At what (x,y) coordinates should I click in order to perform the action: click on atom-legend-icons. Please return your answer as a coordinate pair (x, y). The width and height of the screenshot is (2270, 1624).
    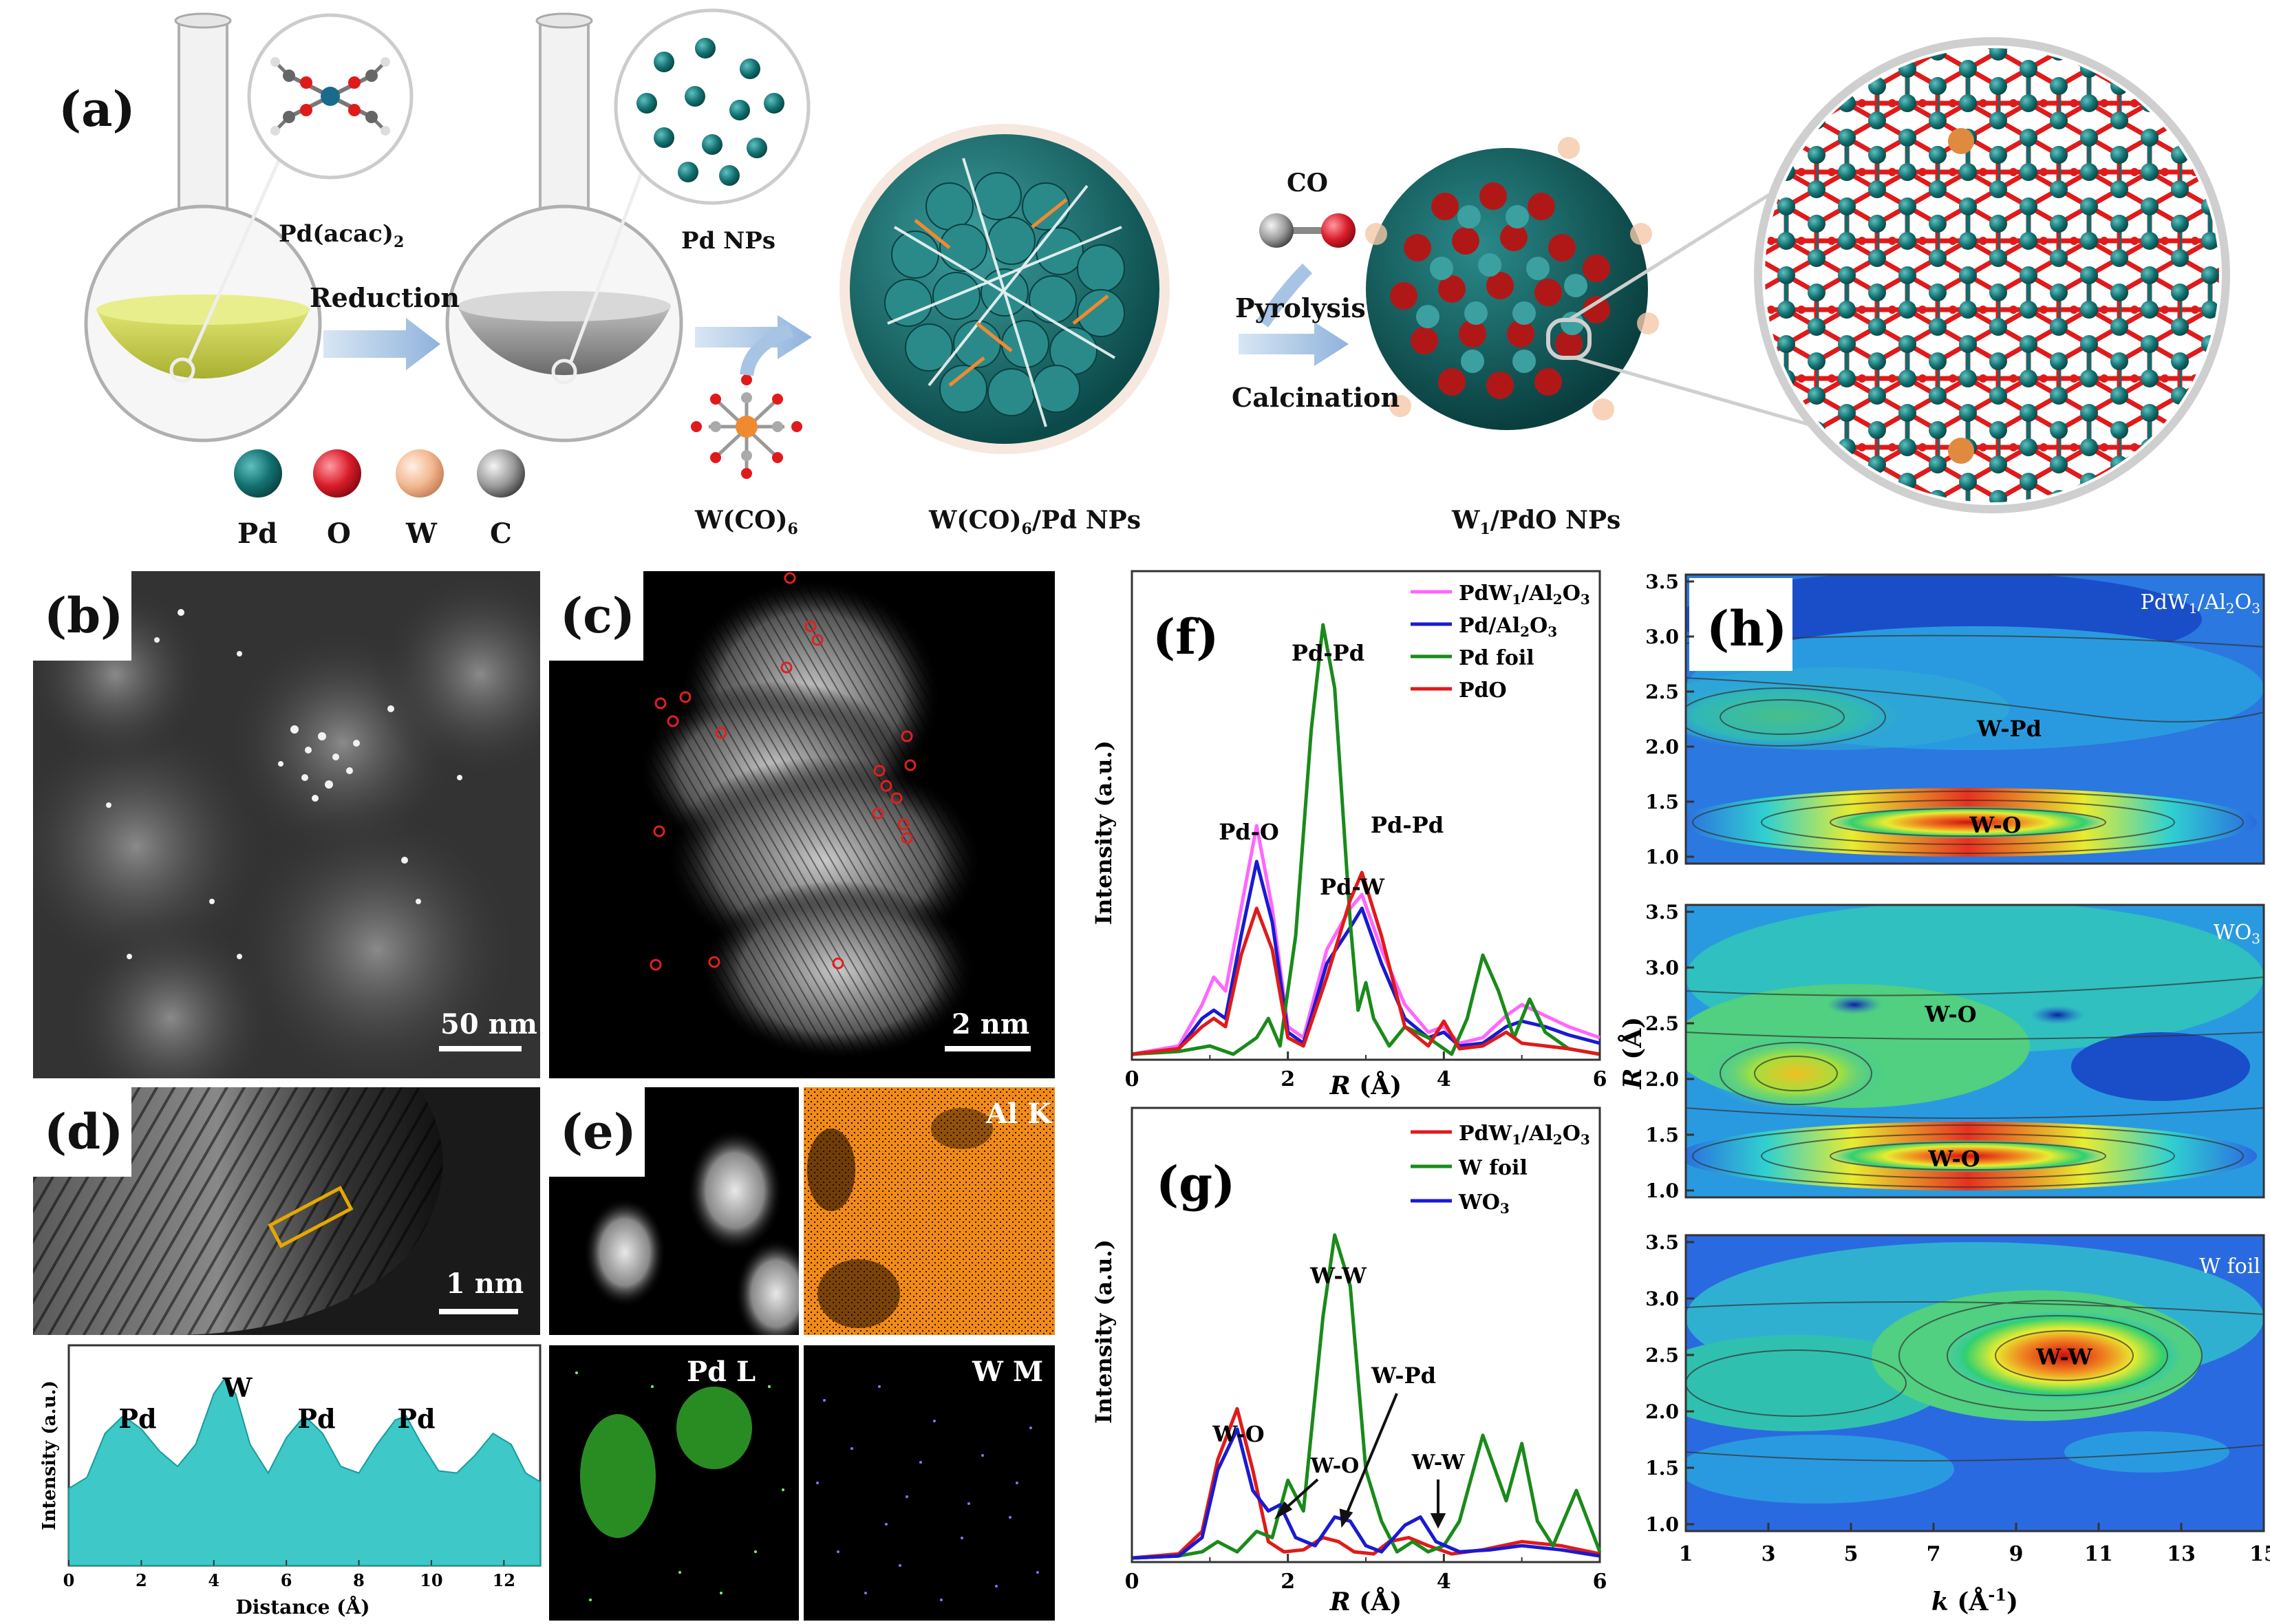
    Looking at the image, I should click on (380, 473).